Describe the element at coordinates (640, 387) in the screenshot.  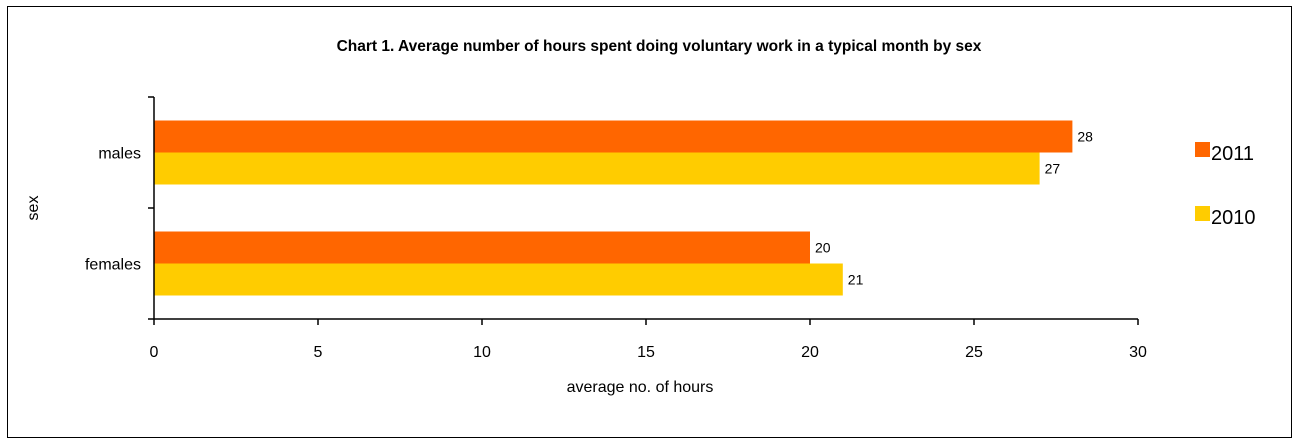
I see `x-axis-title: average no. of hours` at that location.